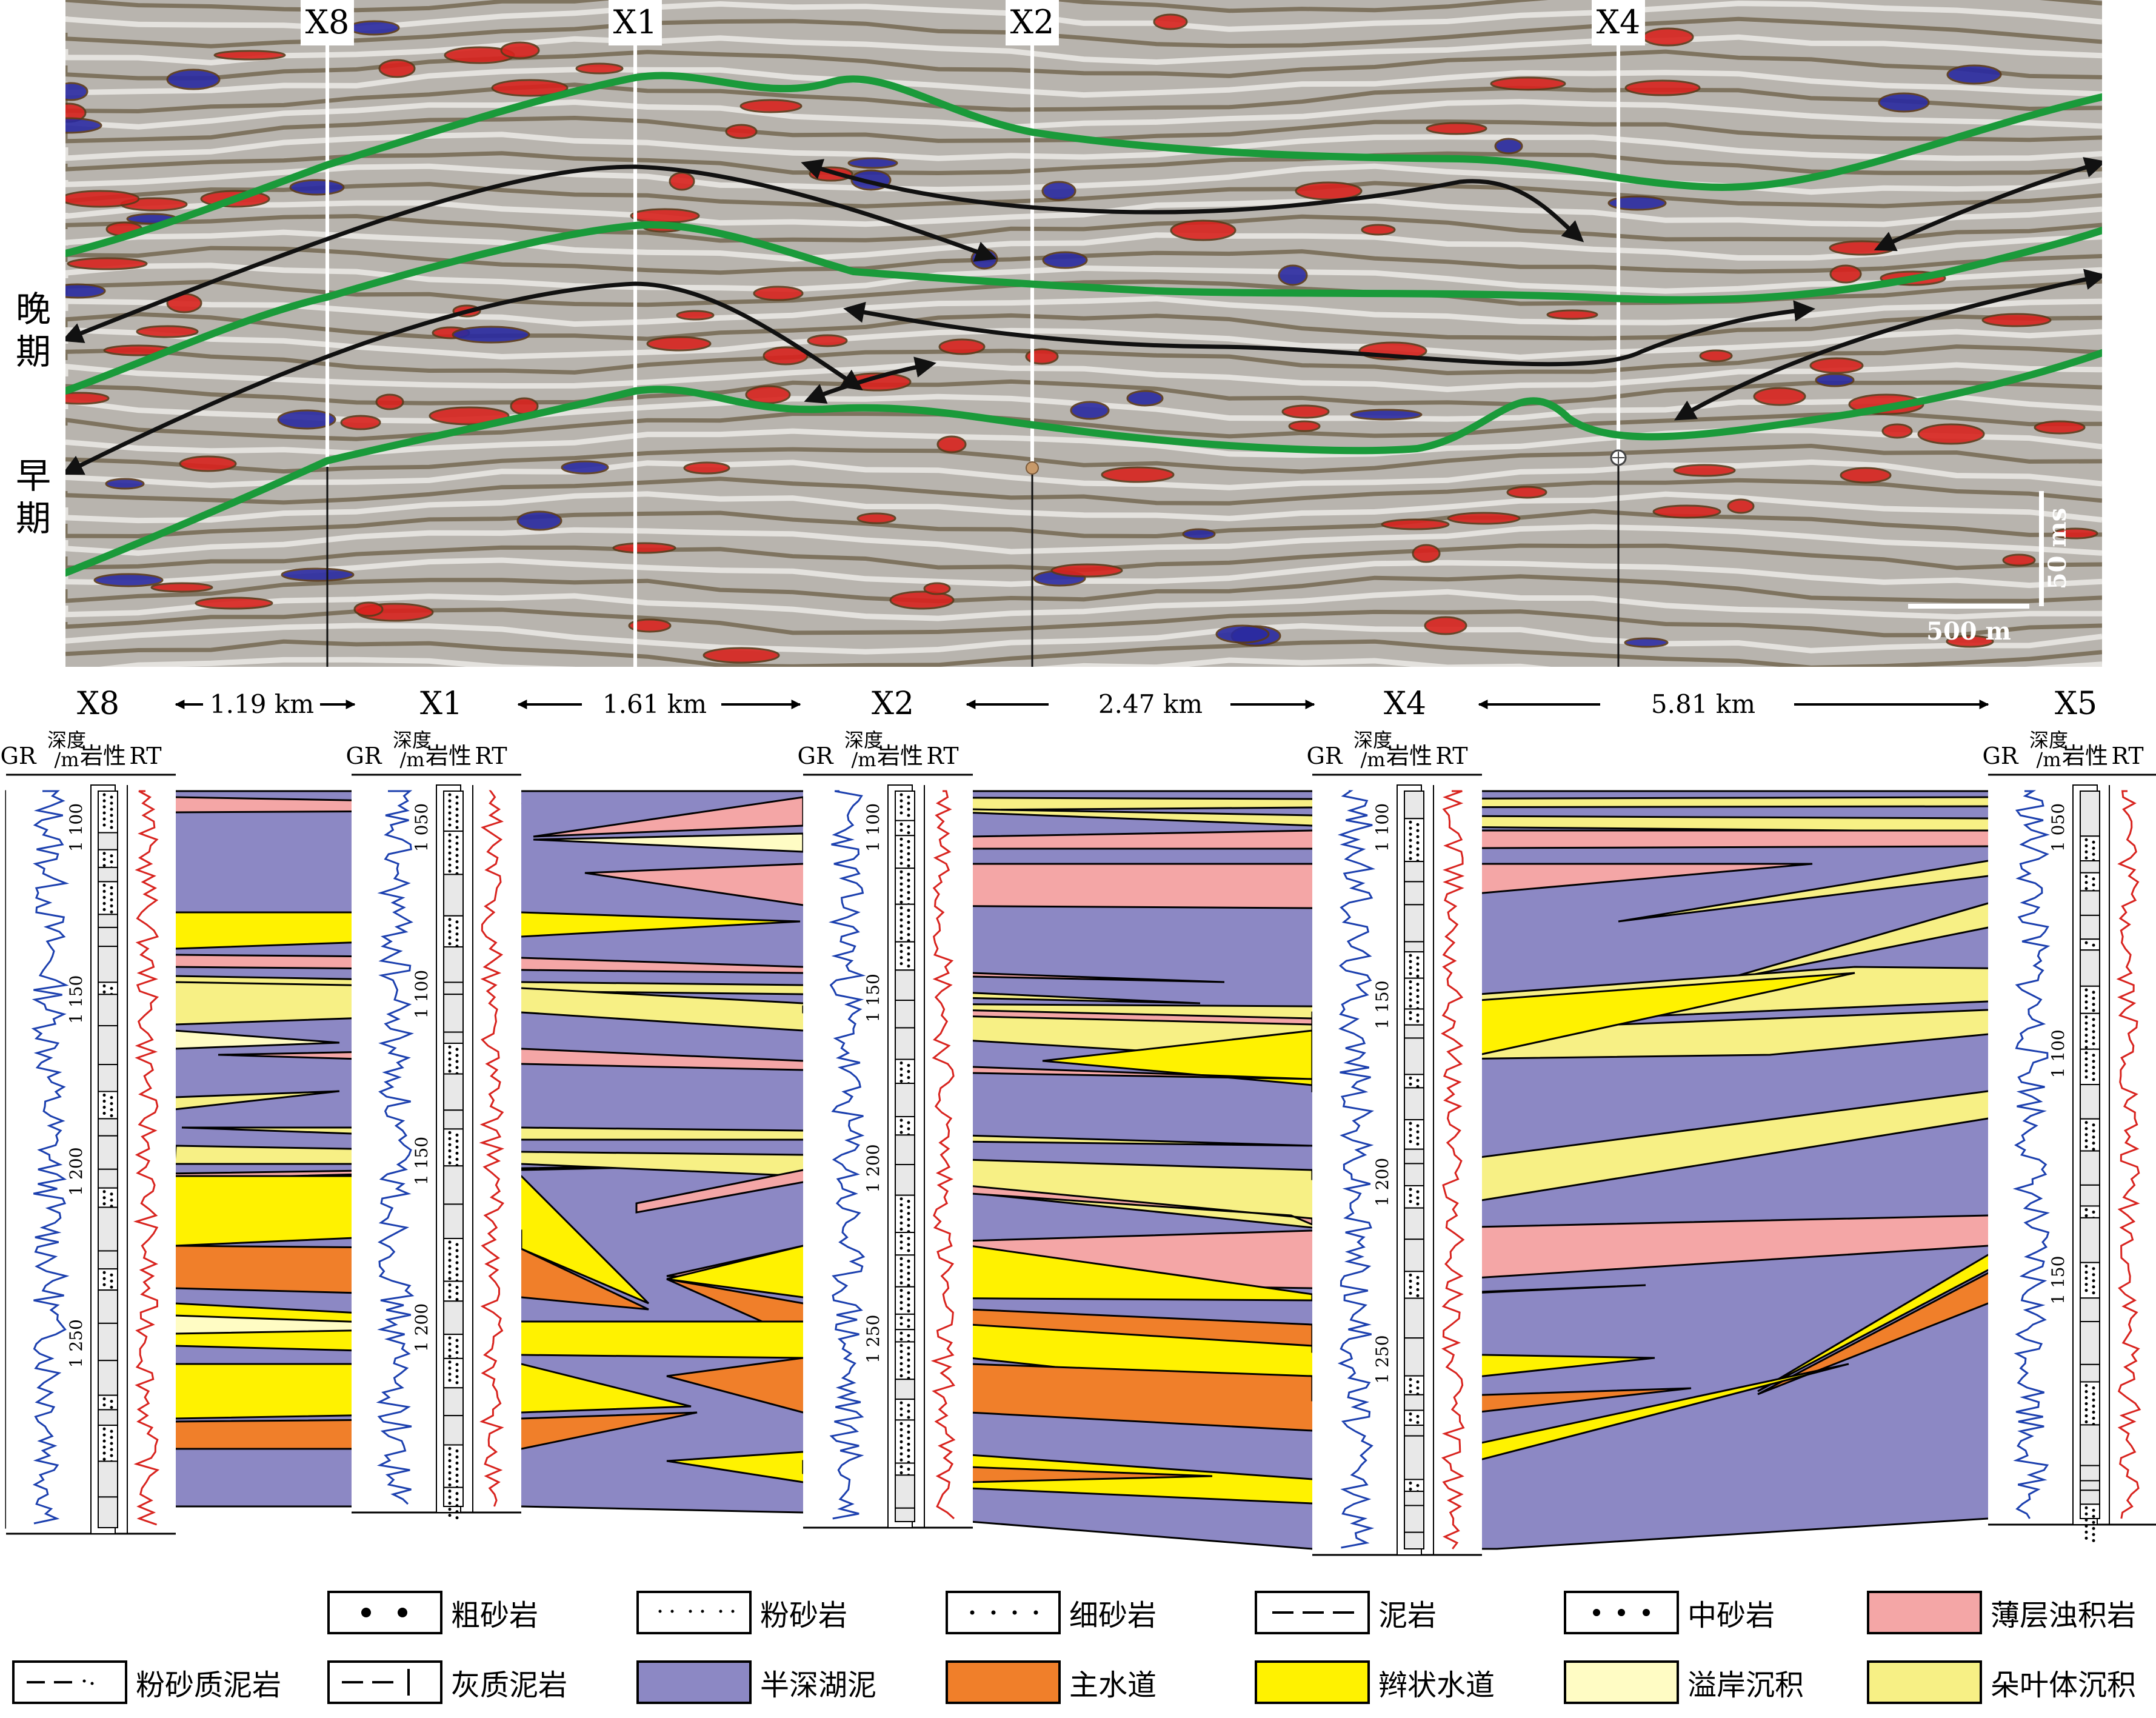  Describe the element at coordinates (2064, 1616) in the screenshot. I see `legend-label: 薄层浊积岩` at that location.